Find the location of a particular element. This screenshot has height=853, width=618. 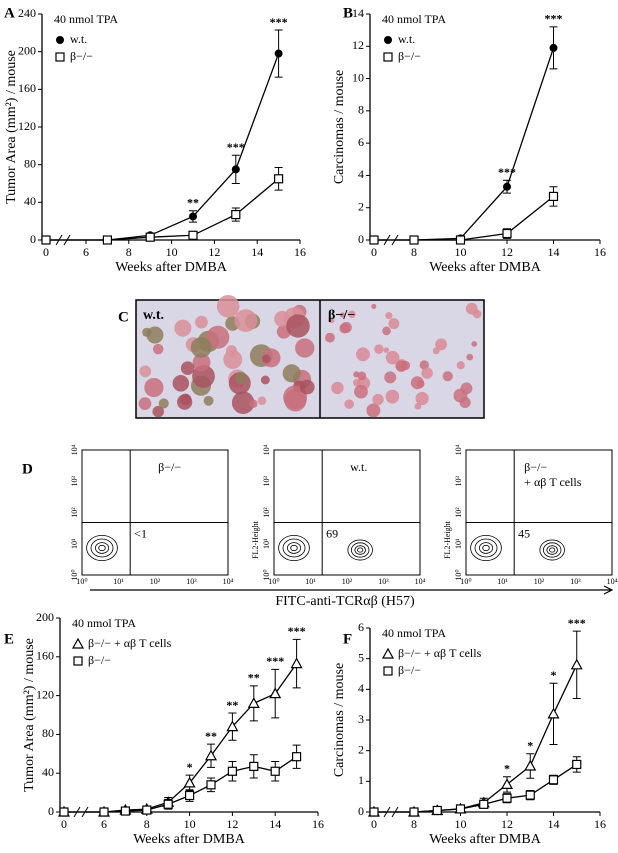

x-tick-label: 10¹ is located at coordinates (310, 581).